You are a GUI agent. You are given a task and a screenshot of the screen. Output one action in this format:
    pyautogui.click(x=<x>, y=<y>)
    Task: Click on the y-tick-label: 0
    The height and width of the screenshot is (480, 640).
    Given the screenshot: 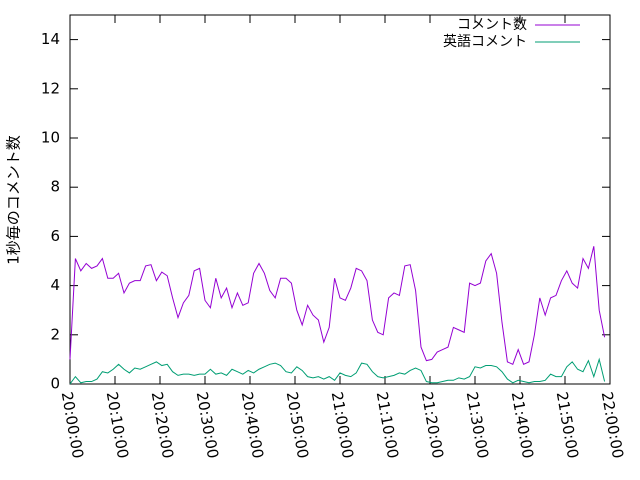 What is the action you would take?
    pyautogui.click(x=55, y=384)
    